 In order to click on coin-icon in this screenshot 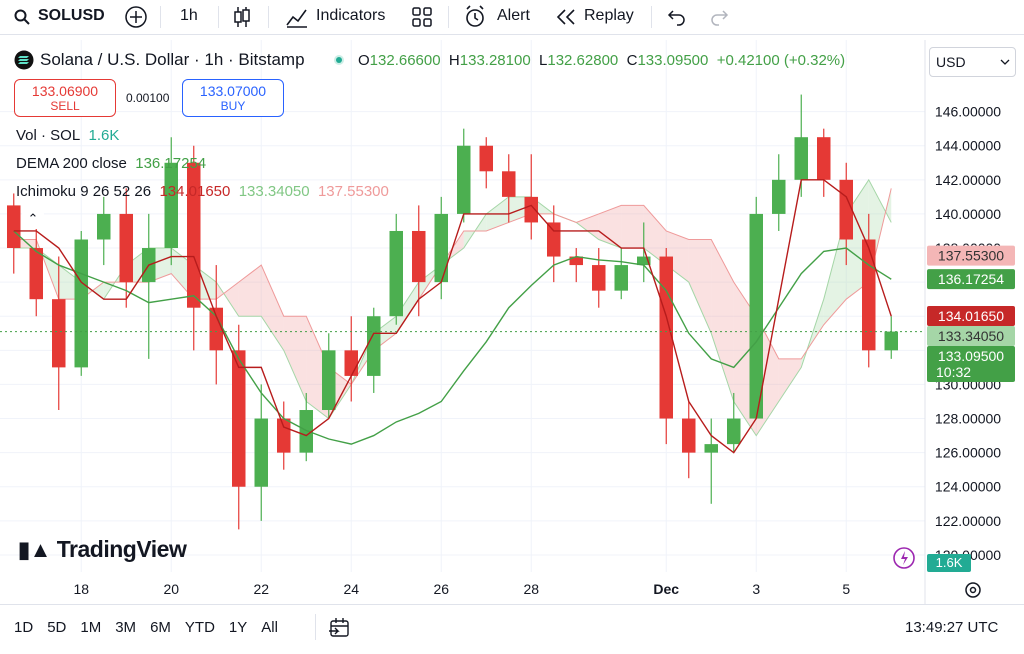, I will do `click(24, 60)`.